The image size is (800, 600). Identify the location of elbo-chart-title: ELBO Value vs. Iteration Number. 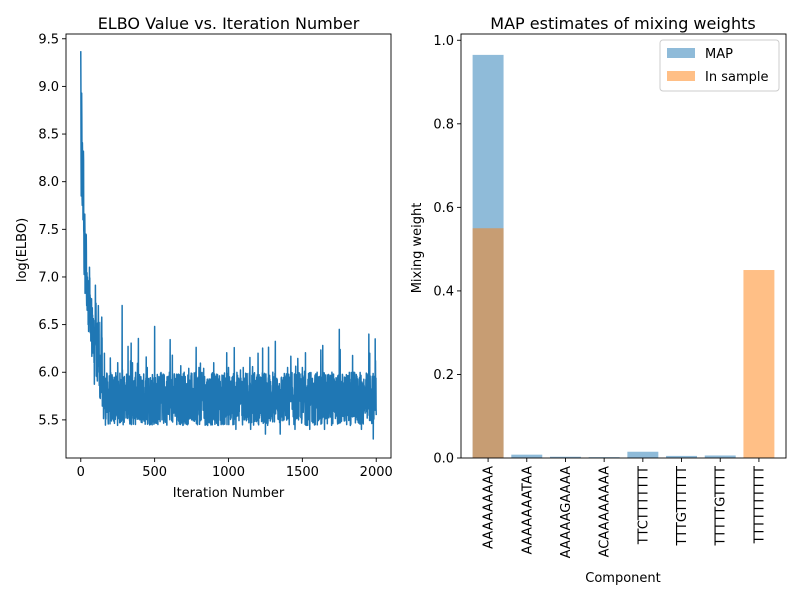
(229, 23).